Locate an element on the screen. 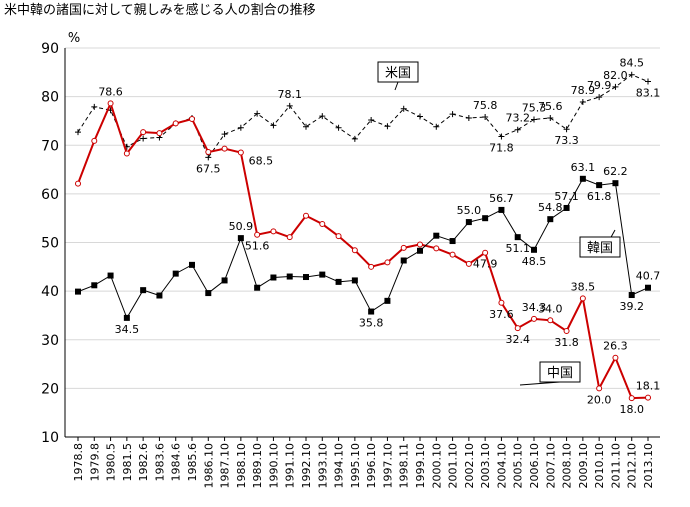 The height and width of the screenshot is (507, 690). x-tick-label: 2006.10 is located at coordinates (534, 466).